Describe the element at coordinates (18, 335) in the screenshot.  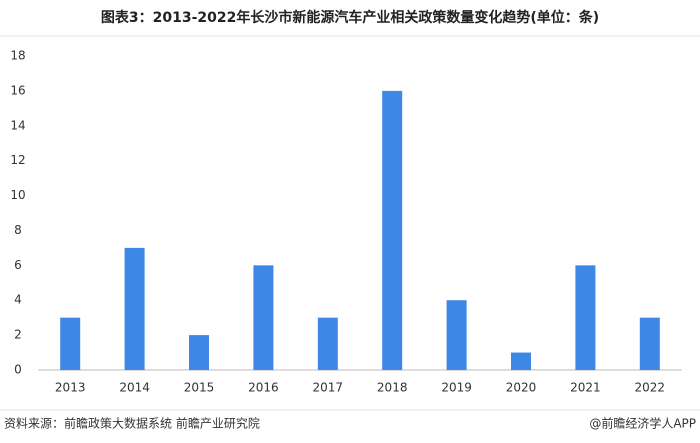
I see `y-tick-label: 2` at that location.